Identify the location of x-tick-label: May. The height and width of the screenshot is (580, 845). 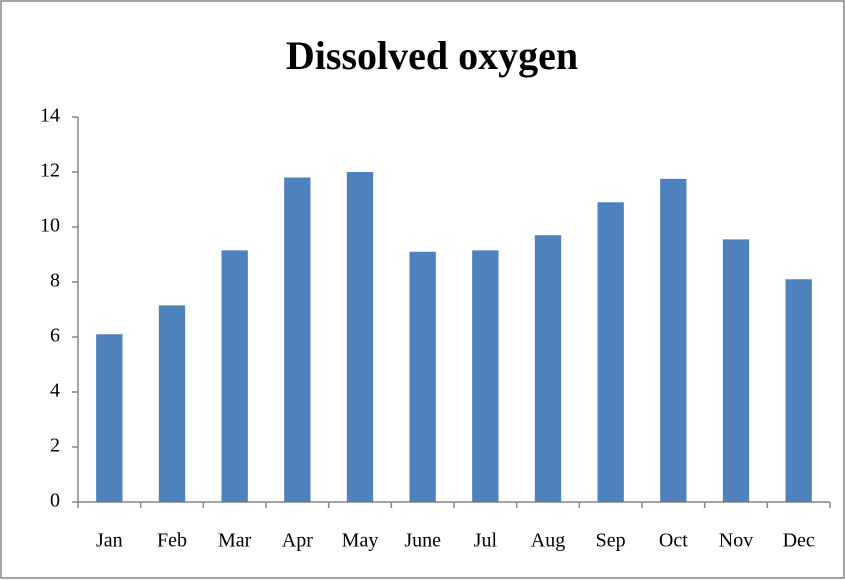
(360, 541).